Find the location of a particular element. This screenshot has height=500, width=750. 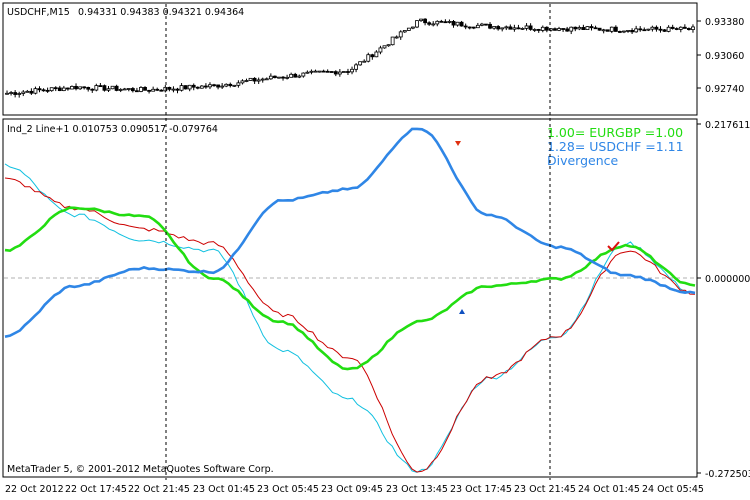

legend-usdchf: 1.28= USDCHF =1.11 is located at coordinates (615, 146).